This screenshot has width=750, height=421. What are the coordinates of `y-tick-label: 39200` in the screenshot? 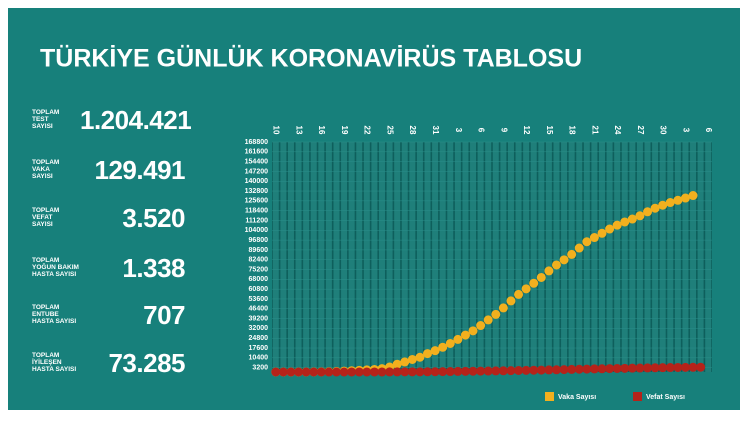 It's located at (259, 318).